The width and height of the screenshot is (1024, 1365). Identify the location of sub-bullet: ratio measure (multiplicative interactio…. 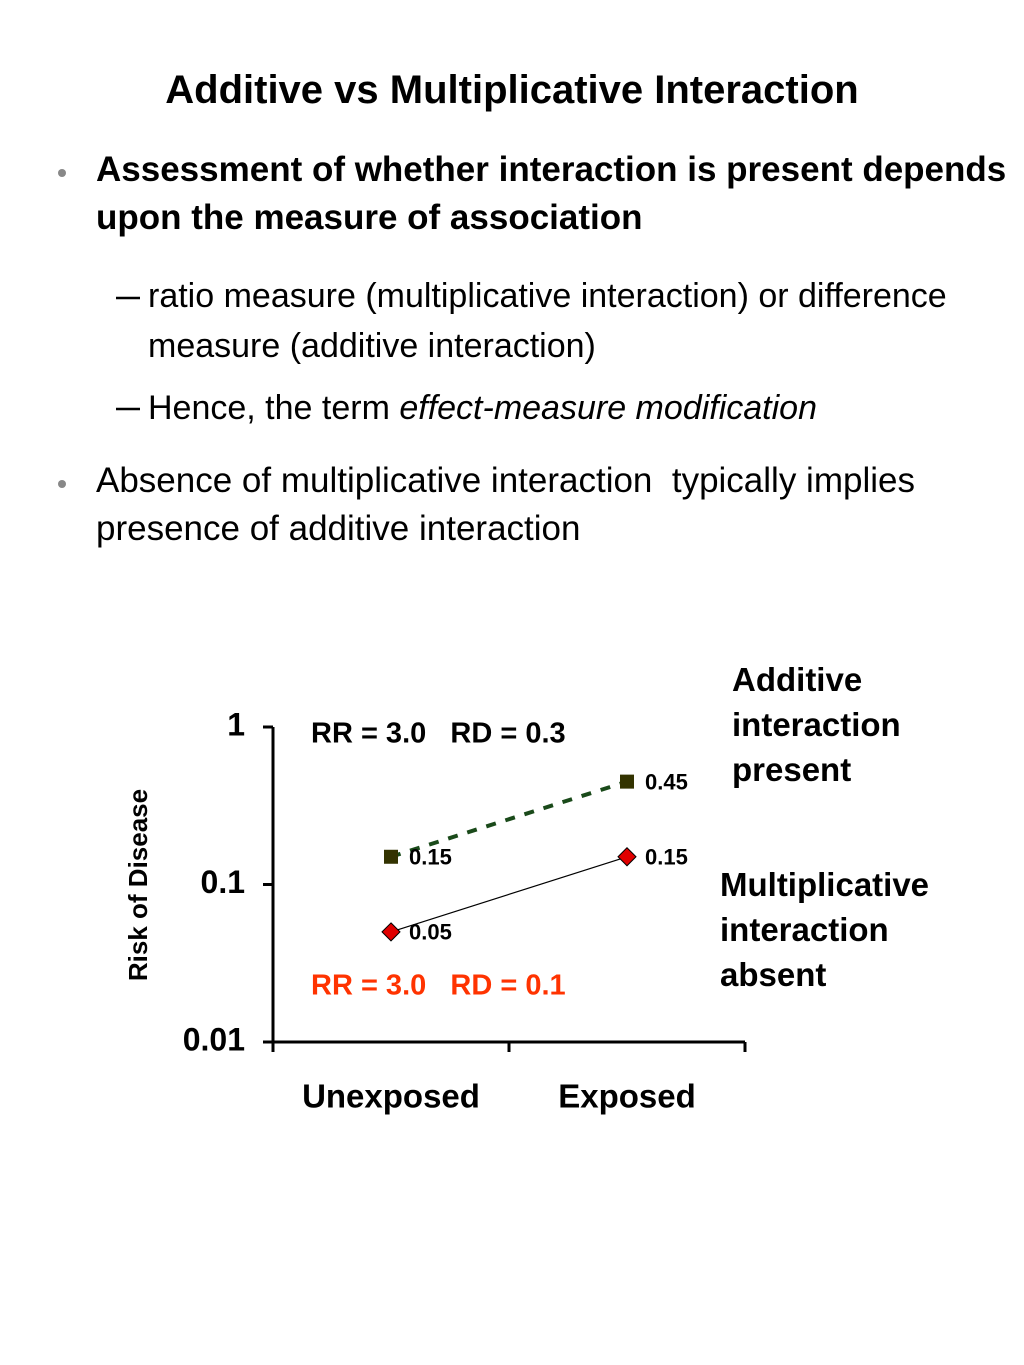
(547, 321).